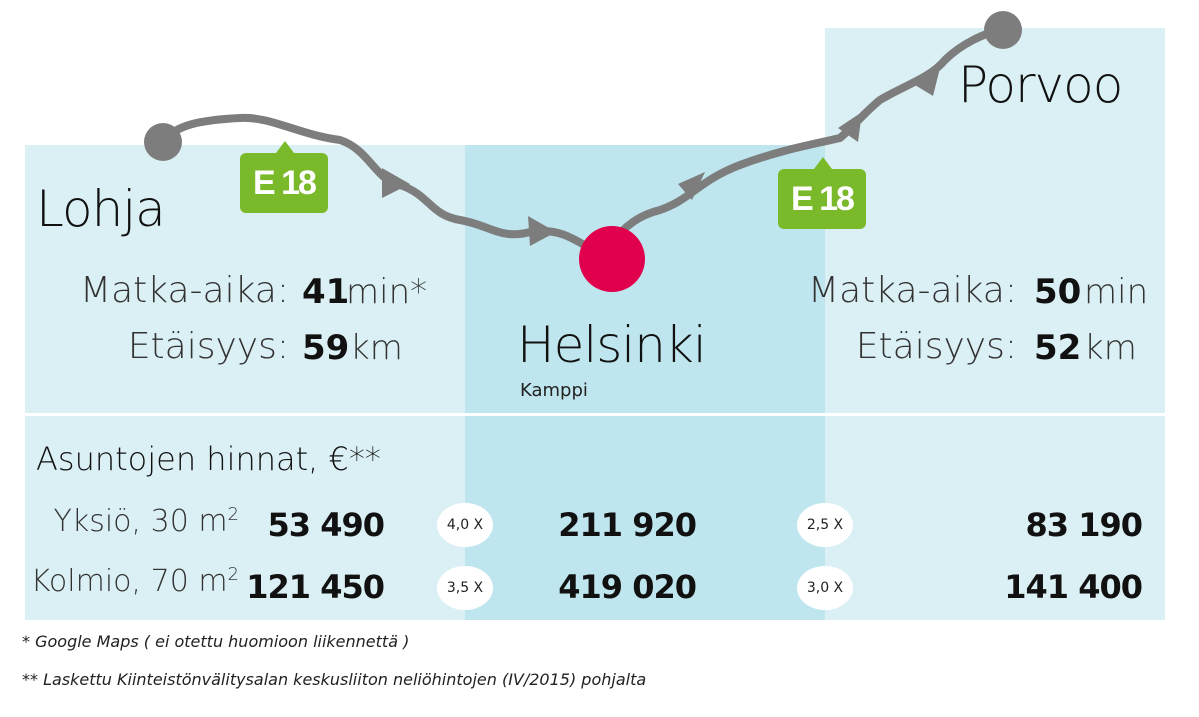 The height and width of the screenshot is (717, 1199). What do you see at coordinates (465, 525) in the screenshot?
I see `ratio-badge: 4,0 X` at bounding box center [465, 525].